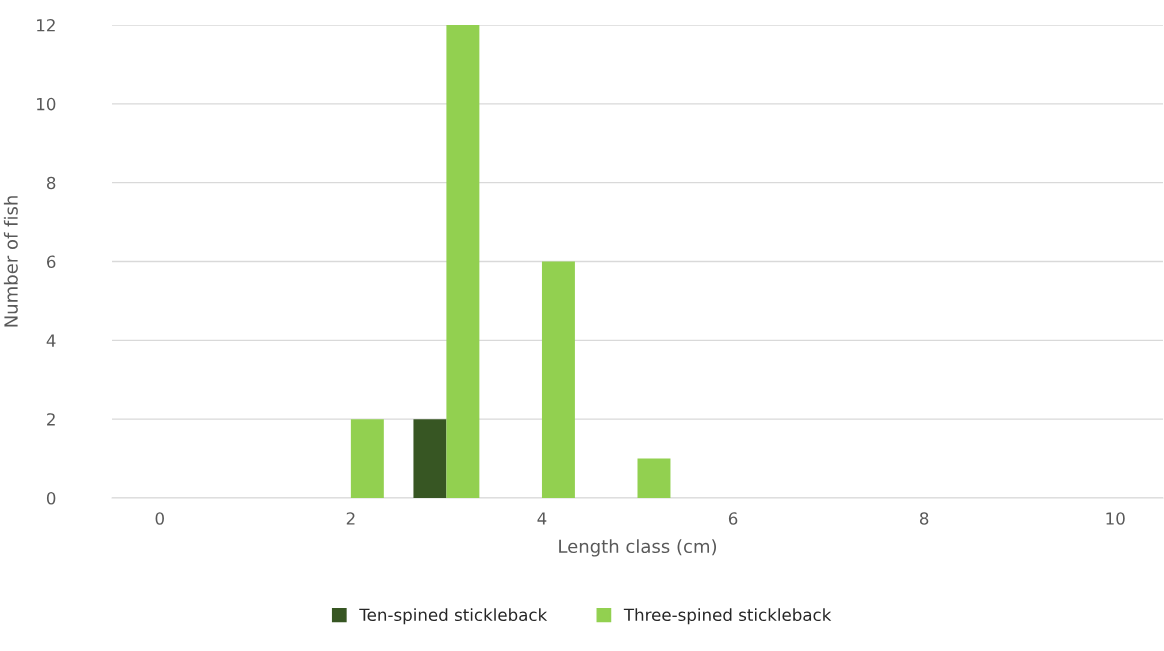 The image size is (1164, 651). Describe the element at coordinates (542, 518) in the screenshot. I see `x-tick-label: 4` at that location.